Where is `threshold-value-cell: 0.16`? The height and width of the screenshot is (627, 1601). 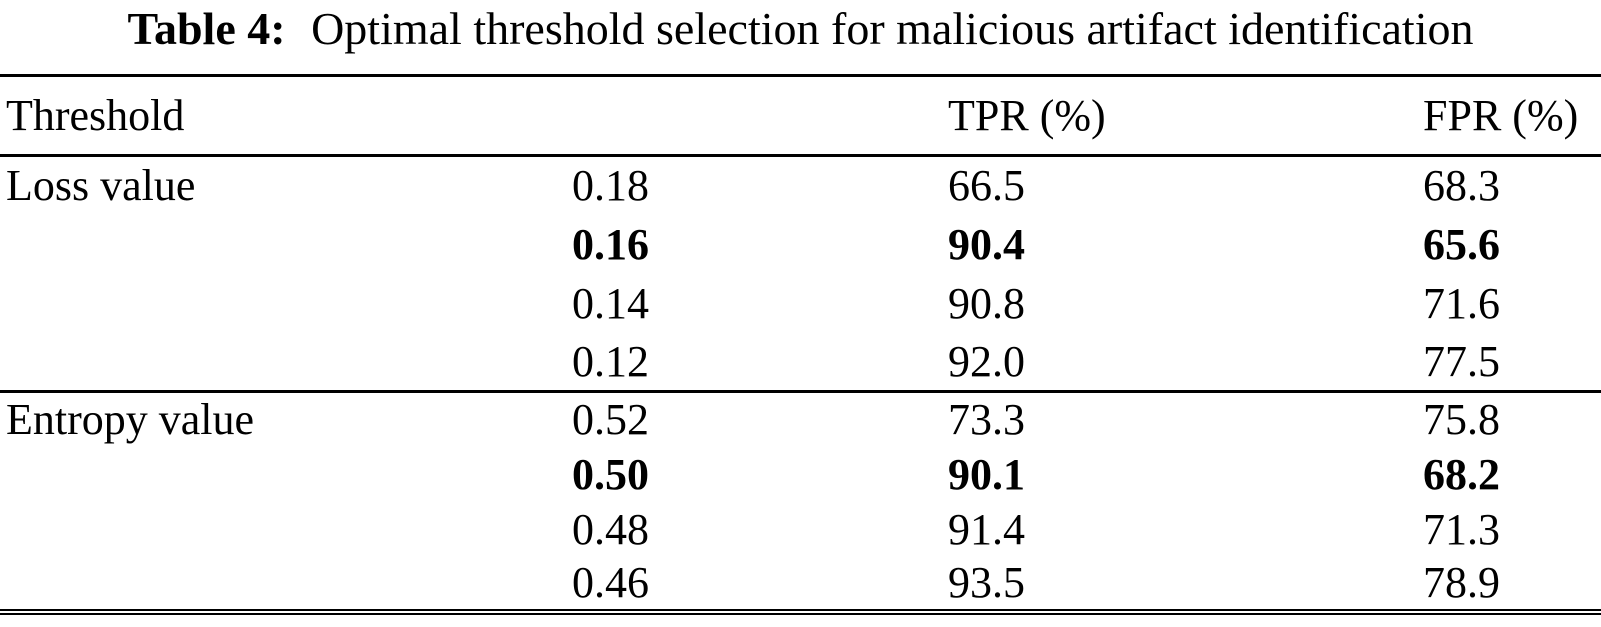 threshold-value-cell: 0.16 is located at coordinates (610, 244).